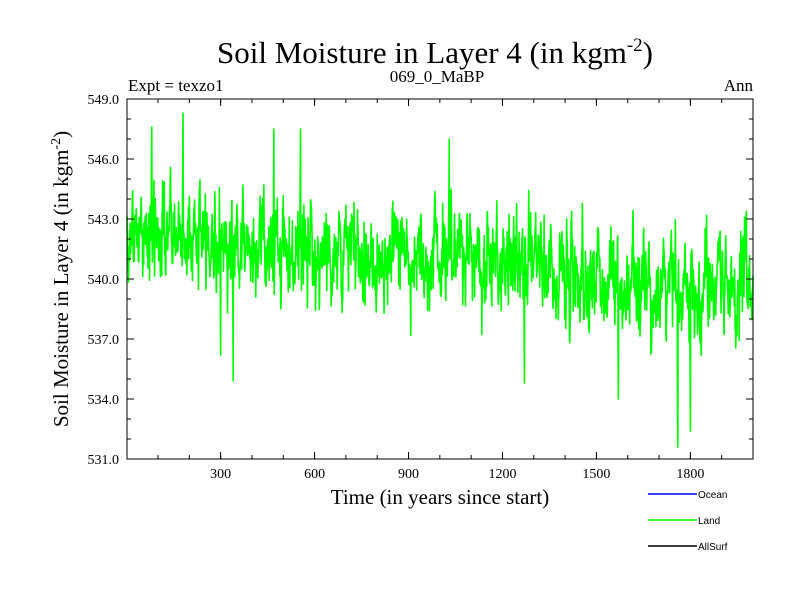 This screenshot has width=800, height=600. What do you see at coordinates (690, 474) in the screenshot?
I see `x-tick-label: 1800` at bounding box center [690, 474].